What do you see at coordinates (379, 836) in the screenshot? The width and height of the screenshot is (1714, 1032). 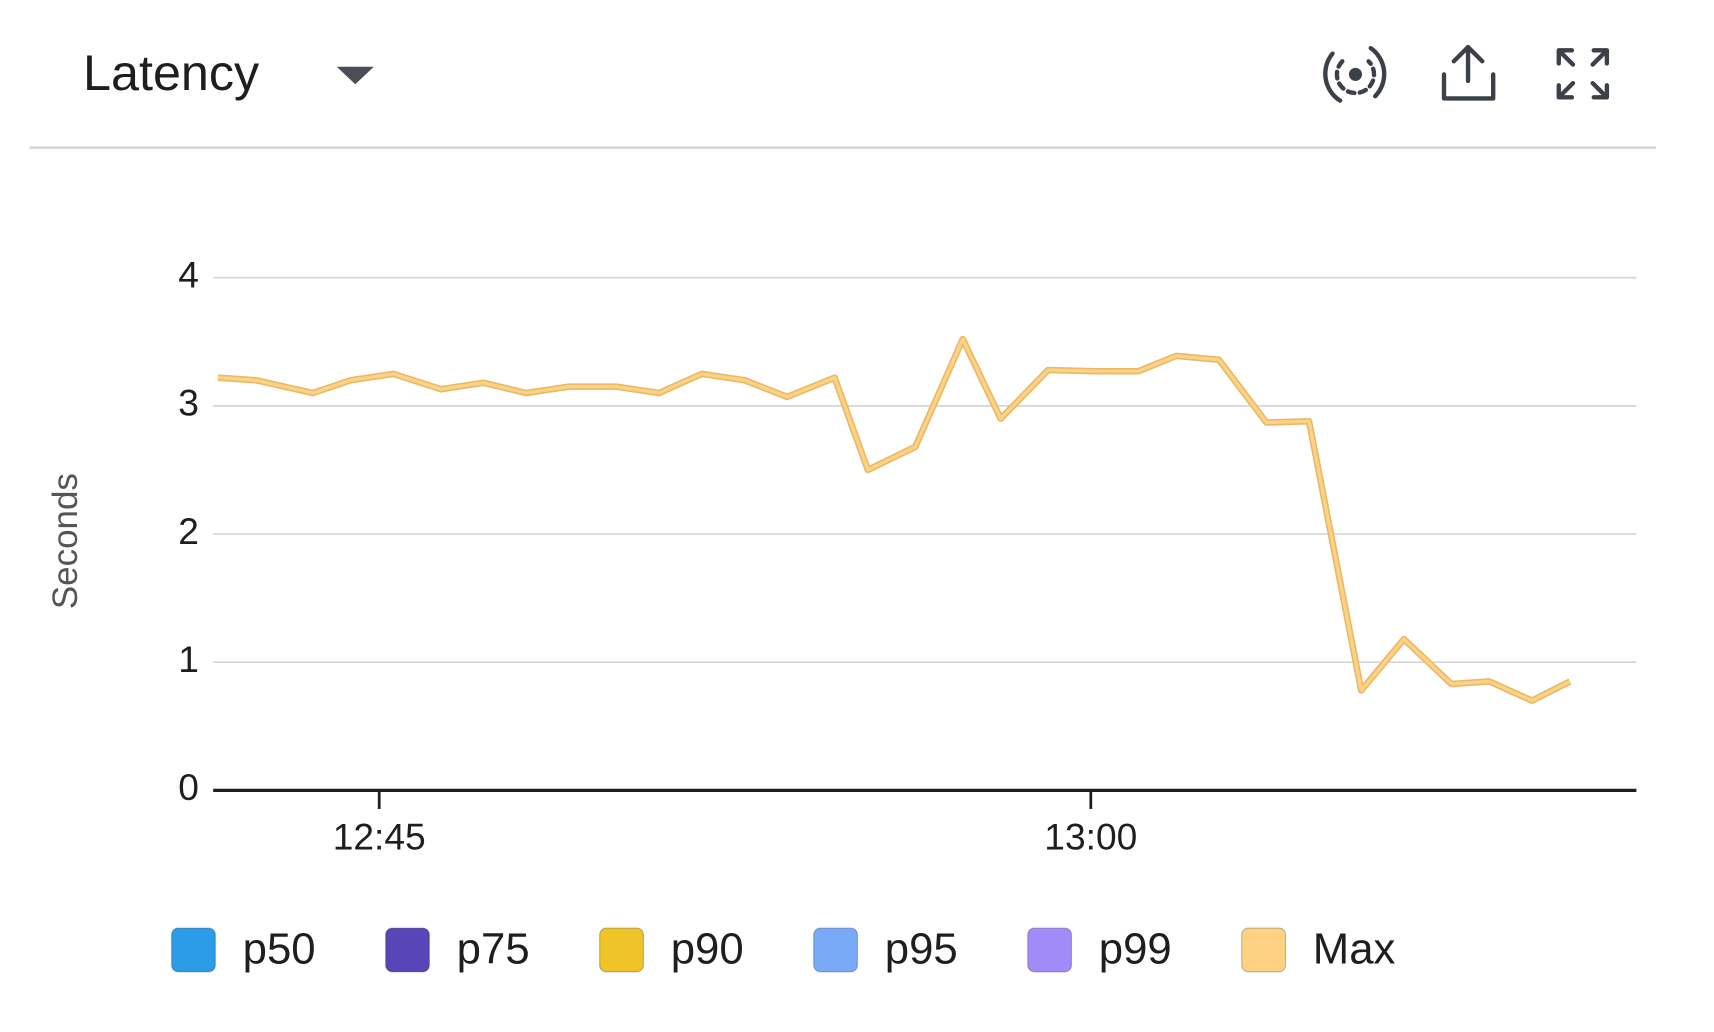 I see `x-tick-label: 12:45` at bounding box center [379, 836].